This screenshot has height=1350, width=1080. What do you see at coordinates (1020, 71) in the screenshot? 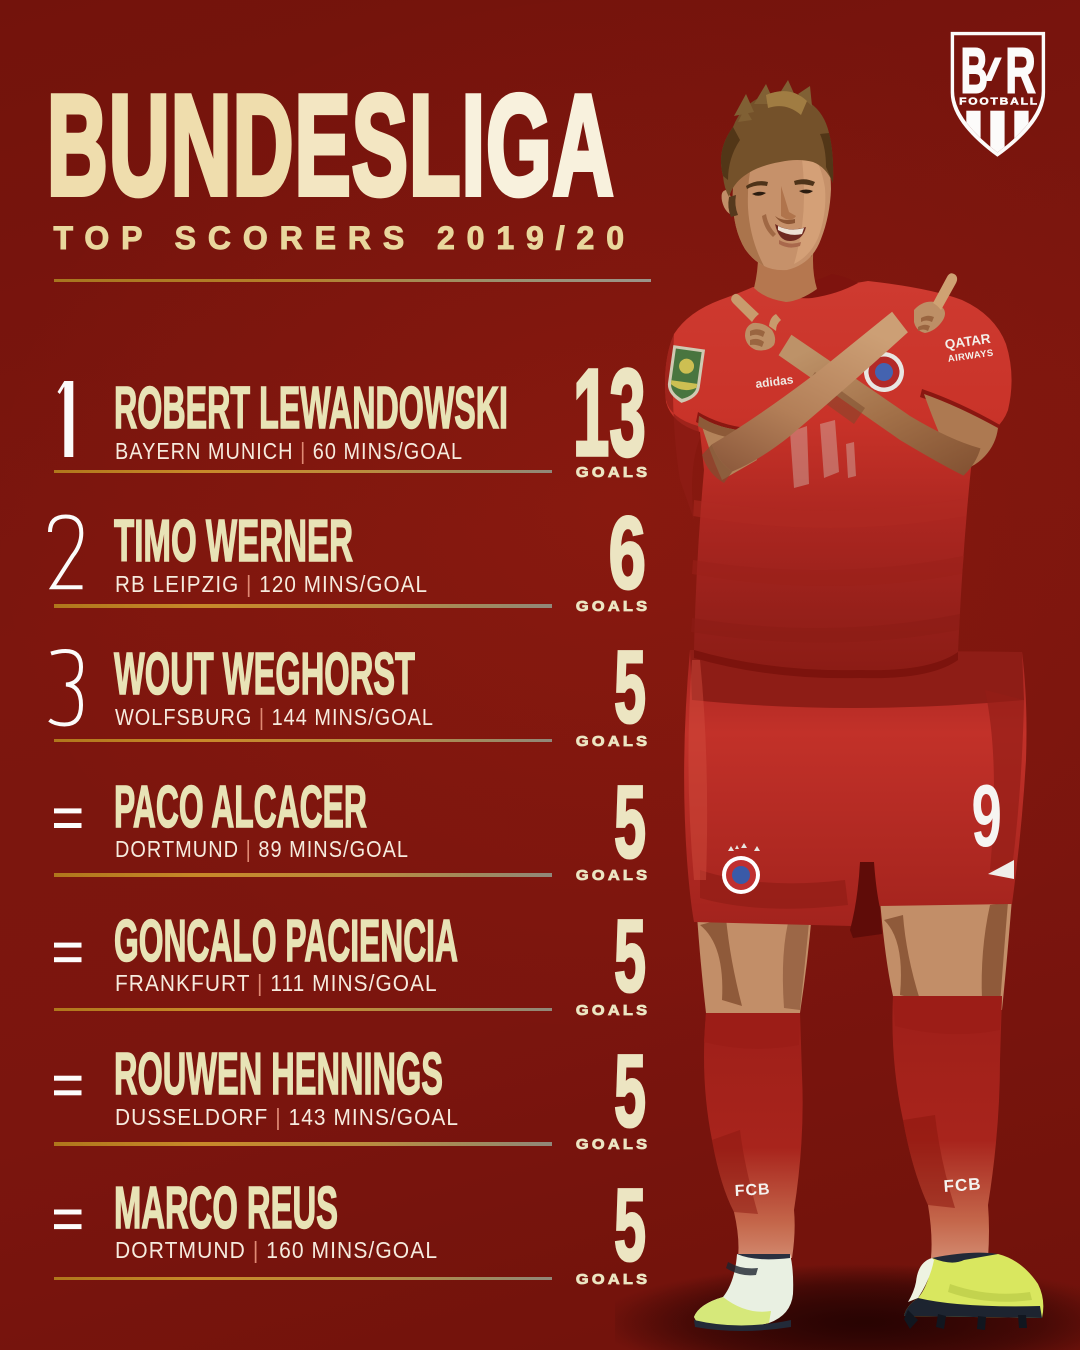
I see `svg-text: R` at bounding box center [1020, 71].